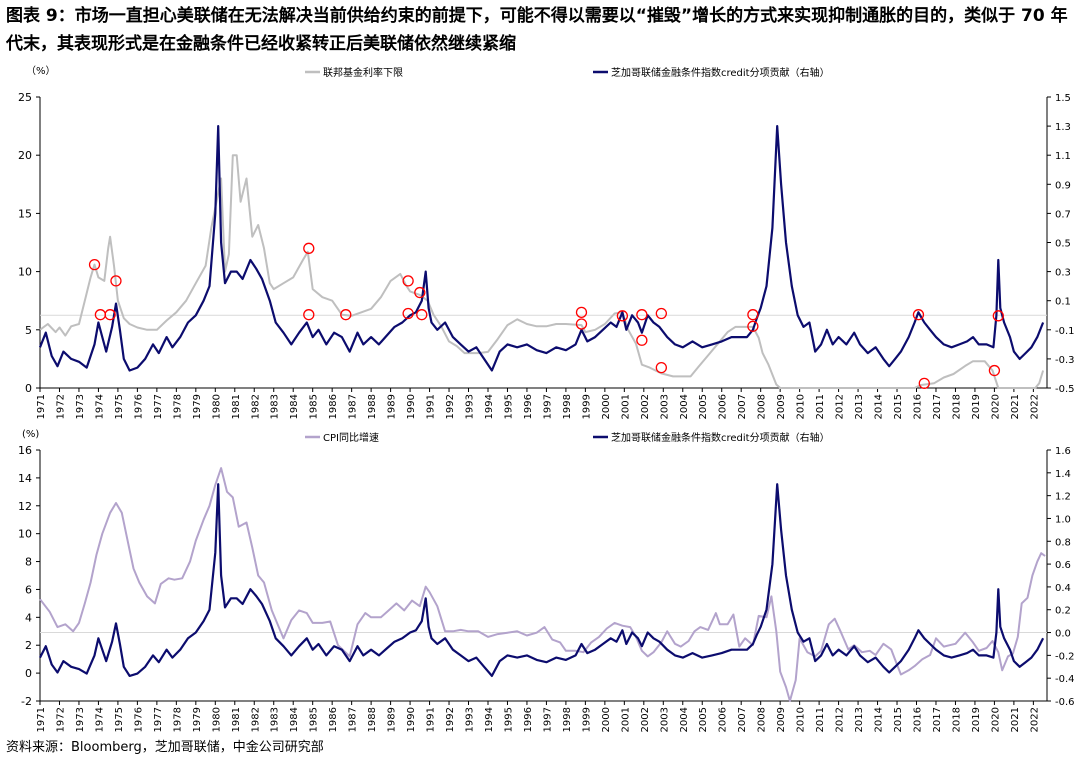 The image size is (1080, 759). I want to click on source-note: 资料来源：Bloomberg，芝加哥联储，中金公司研究部, so click(165, 747).